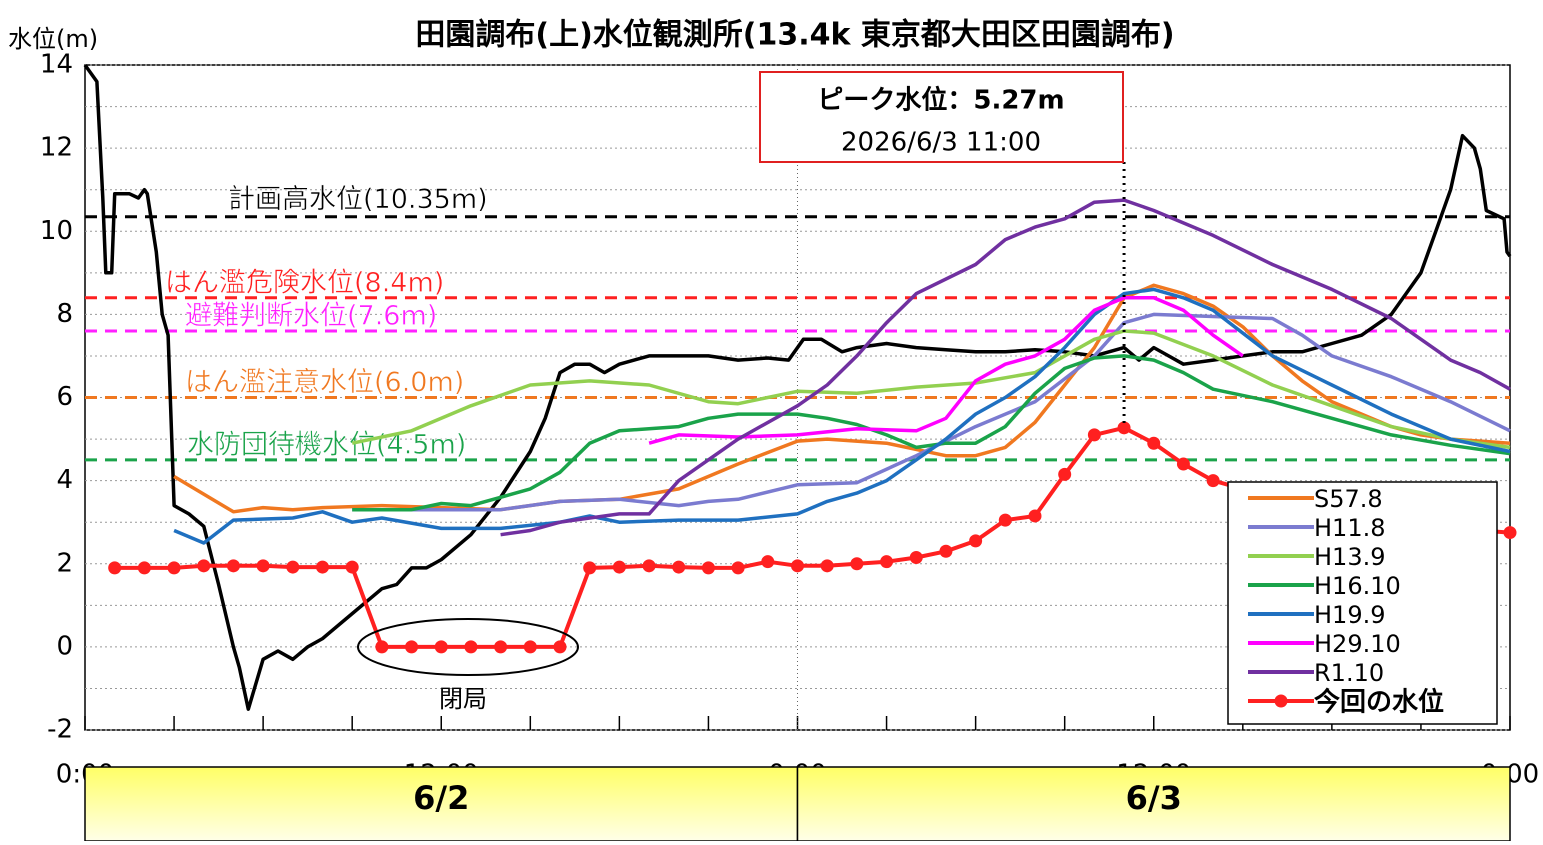 This screenshot has width=1543, height=845. I want to click on y-tick-label: 6, so click(64, 397).